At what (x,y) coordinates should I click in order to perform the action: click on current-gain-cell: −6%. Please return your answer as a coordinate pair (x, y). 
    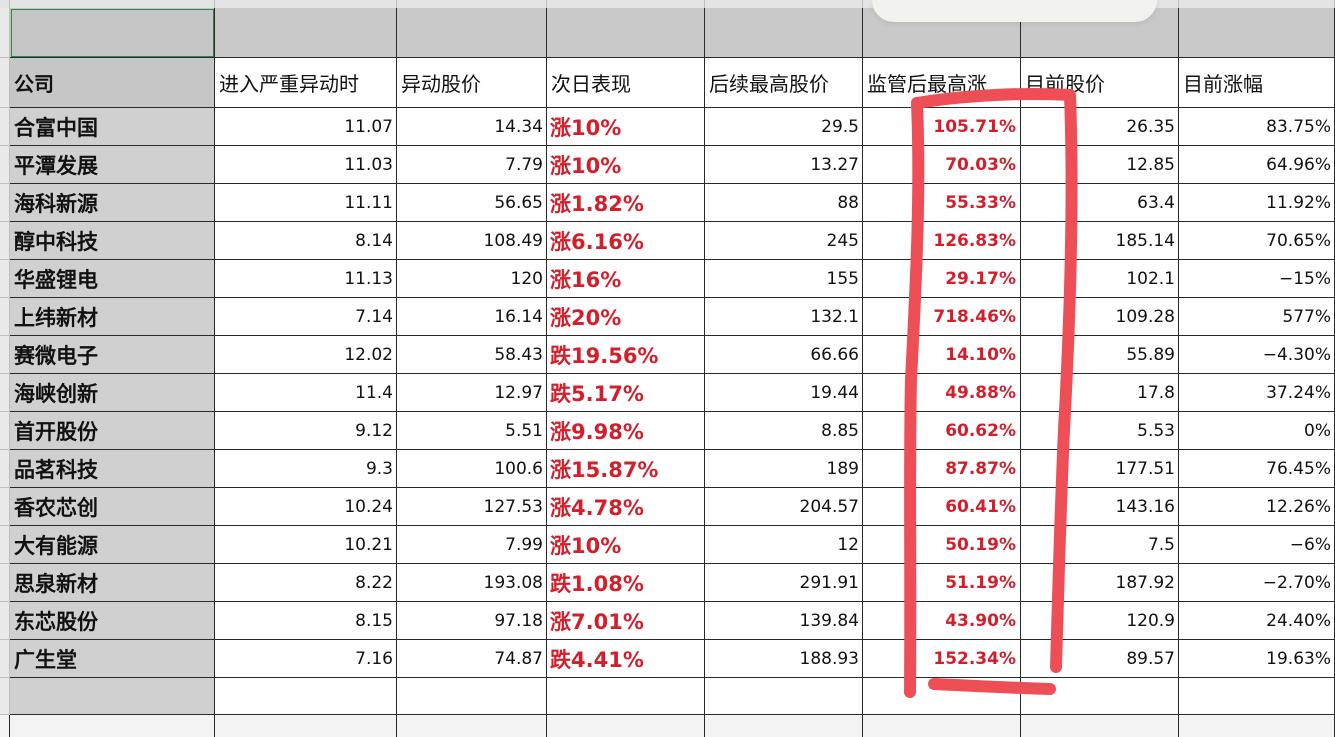
    Looking at the image, I should click on (1257, 545).